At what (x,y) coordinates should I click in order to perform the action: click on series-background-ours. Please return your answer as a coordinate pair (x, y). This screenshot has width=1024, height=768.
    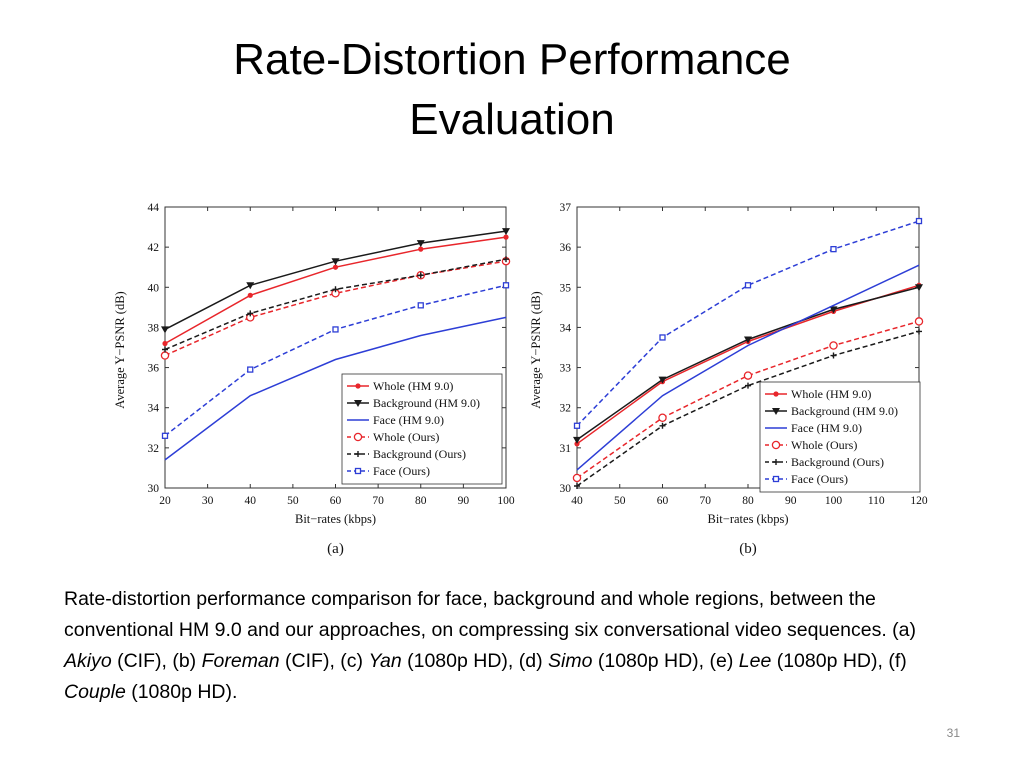
    Looking at the image, I should click on (335, 304).